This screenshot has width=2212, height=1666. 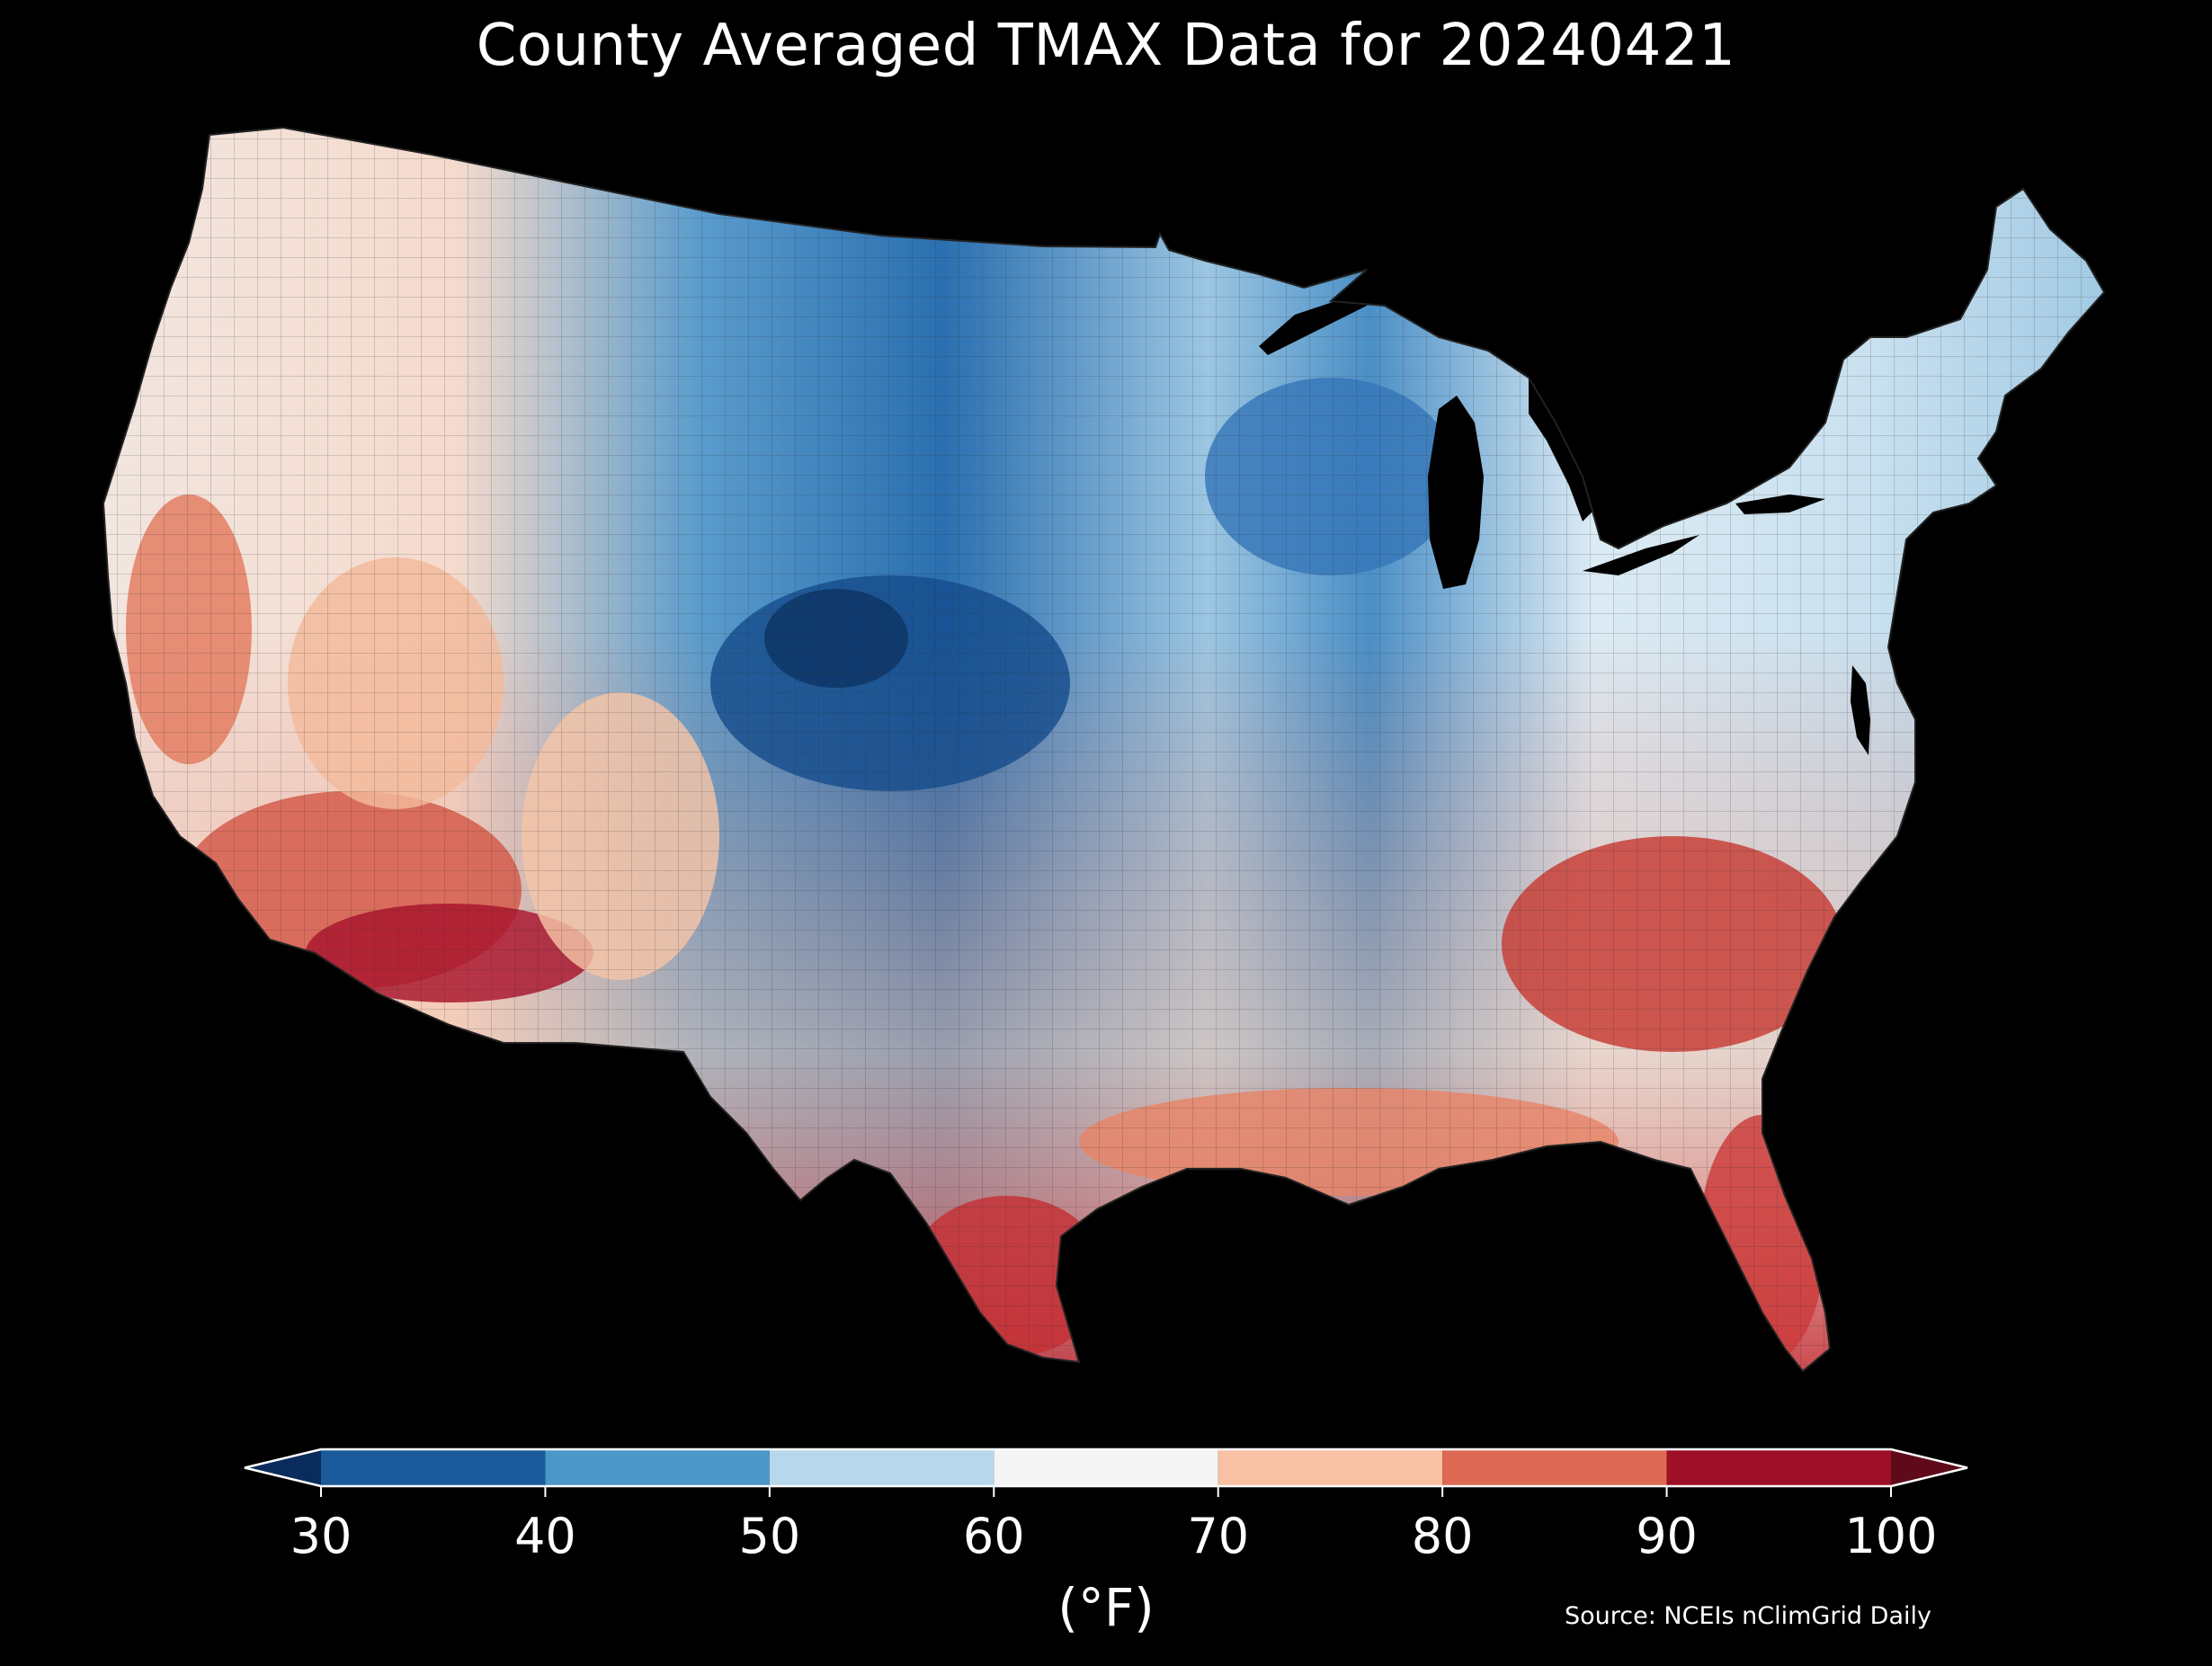 What do you see at coordinates (1748, 1616) in the screenshot?
I see `source-note: Source: NCEIs nClimGrid Daily` at bounding box center [1748, 1616].